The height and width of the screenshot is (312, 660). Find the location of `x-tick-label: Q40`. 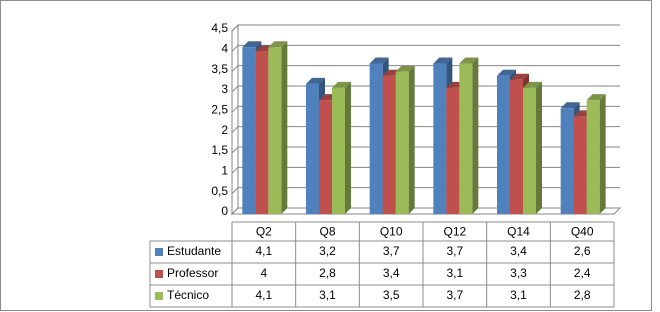

x-tick-label: Q40 is located at coordinates (582, 232).